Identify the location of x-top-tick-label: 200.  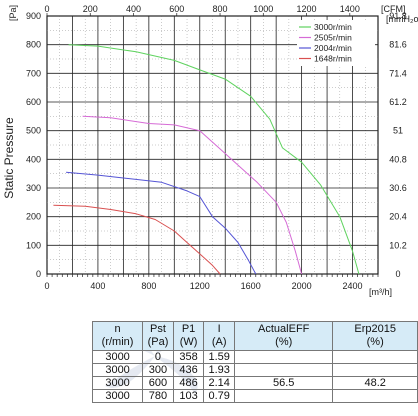
(90, 9).